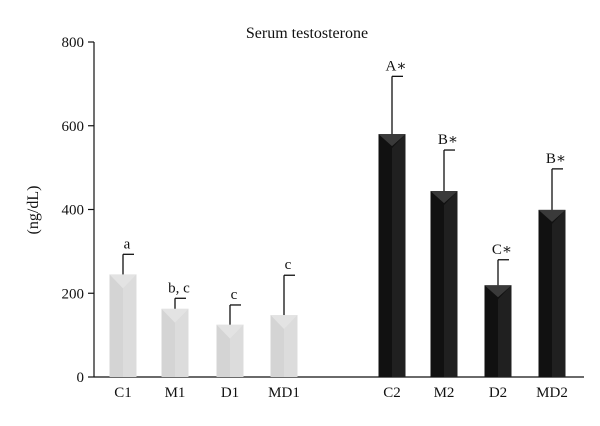 The height and width of the screenshot is (426, 600). What do you see at coordinates (284, 393) in the screenshot?
I see `x-tick-label: MD1` at bounding box center [284, 393].